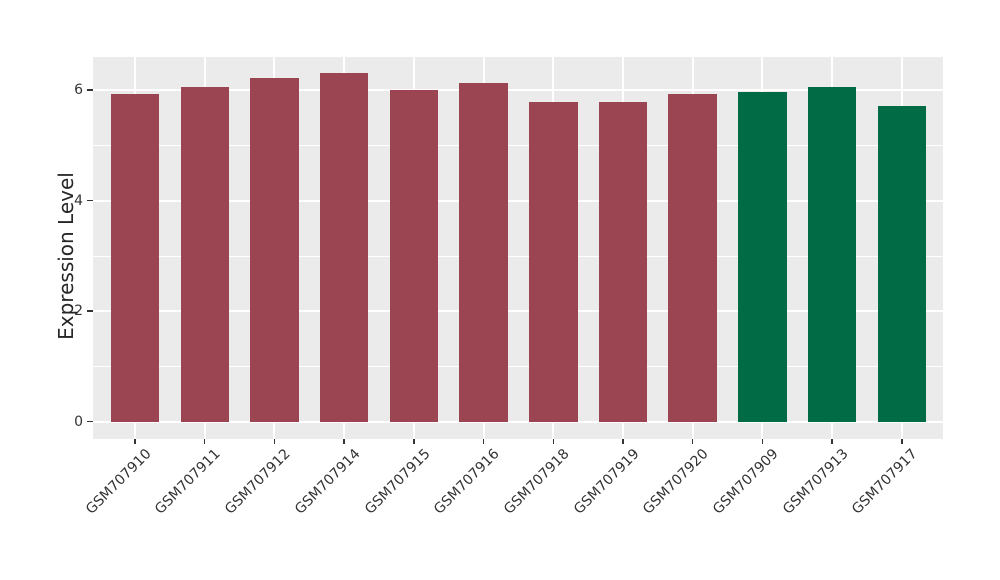  Describe the element at coordinates (78, 90) in the screenshot. I see `y-tick-label: 6` at that location.